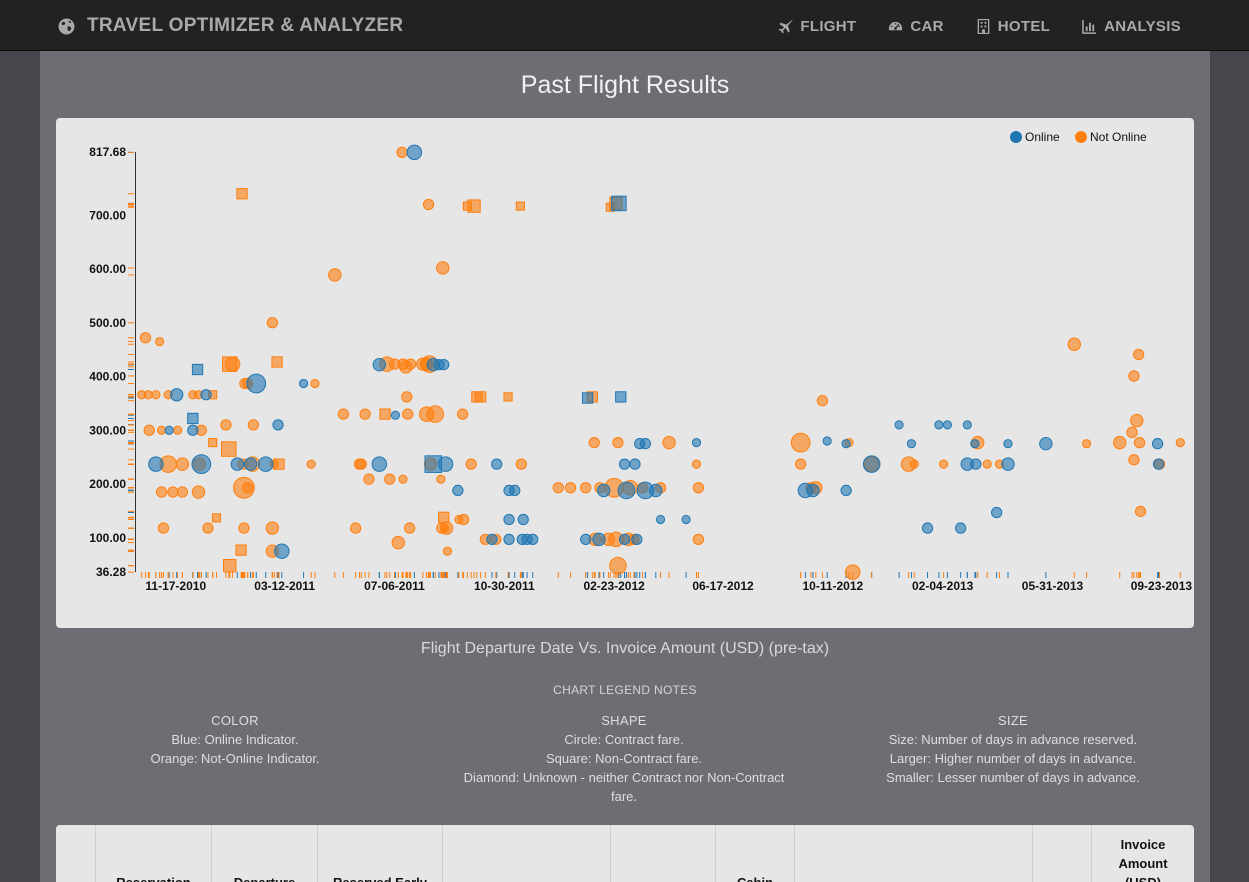 This screenshot has height=882, width=1249. Describe the element at coordinates (111, 572) in the screenshot. I see `y-tick-label: 36.28` at that location.